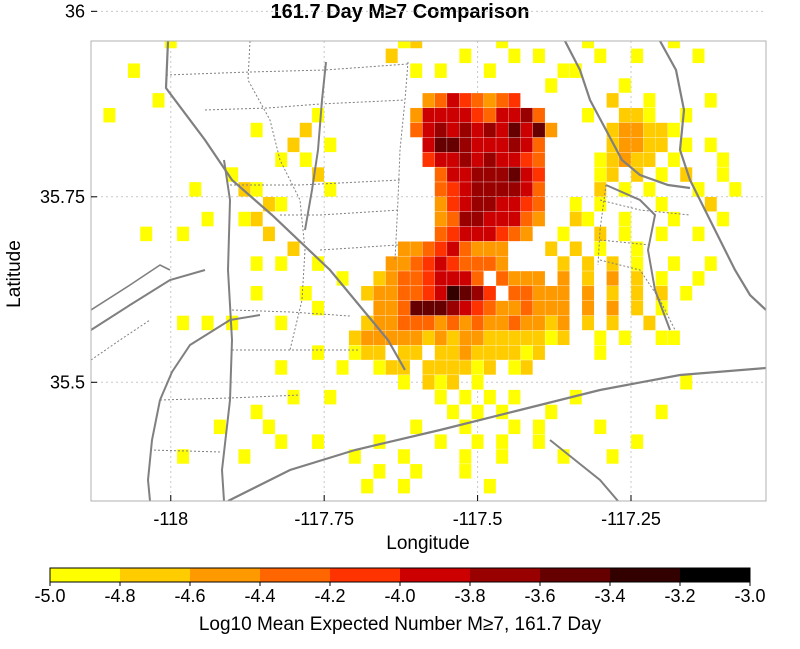 This screenshot has height=649, width=800. What do you see at coordinates (259, 596) in the screenshot?
I see `colorbar-tick-label: -4.4` at bounding box center [259, 596].